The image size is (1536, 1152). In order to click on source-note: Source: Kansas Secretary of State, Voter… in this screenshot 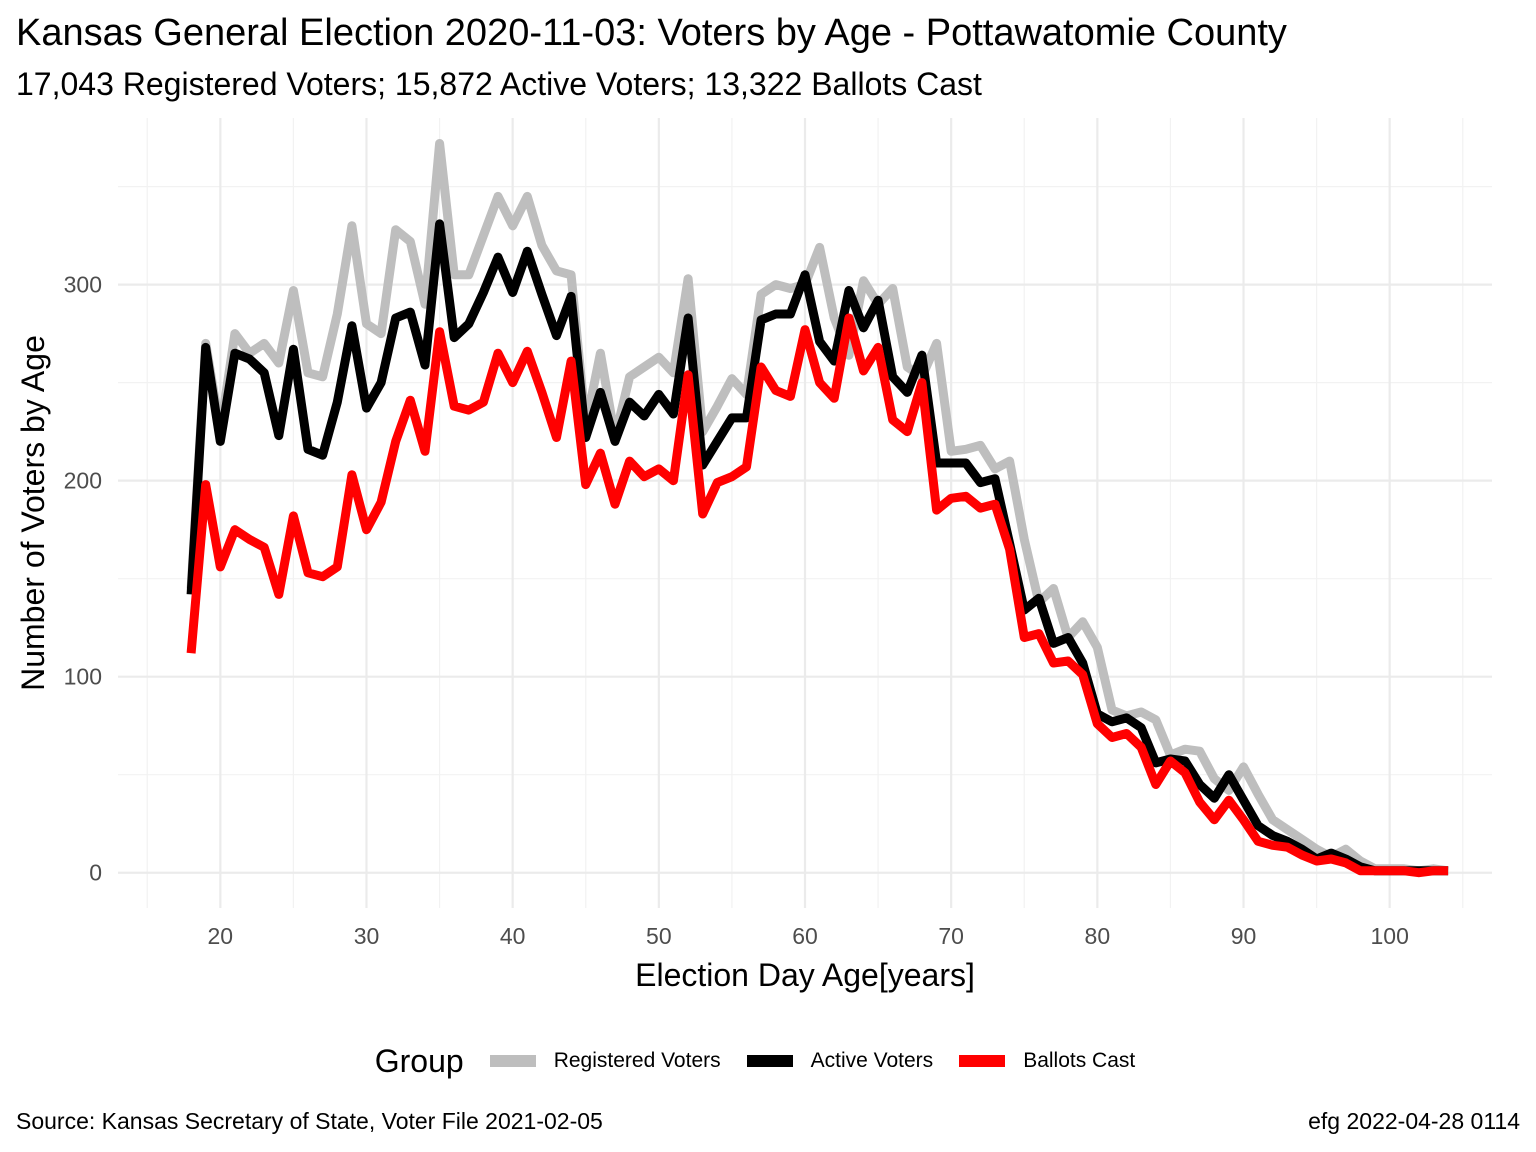, I will do `click(309, 1121)`.